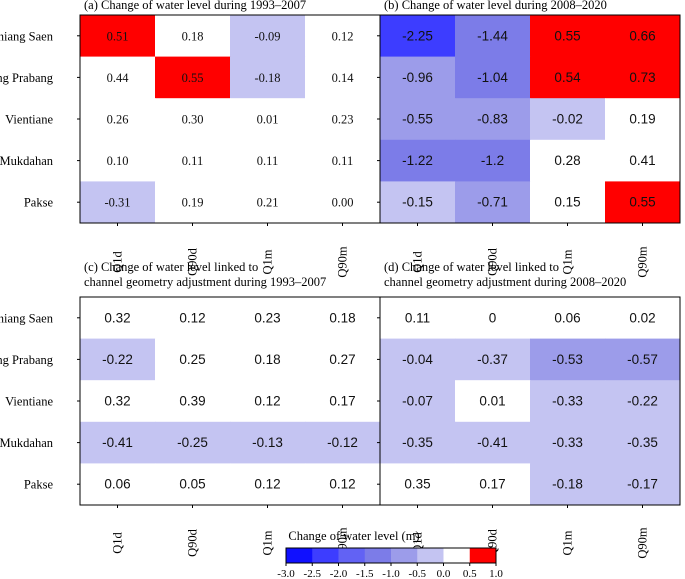  I want to click on cell-value-label: 0.17, so click(342, 401).